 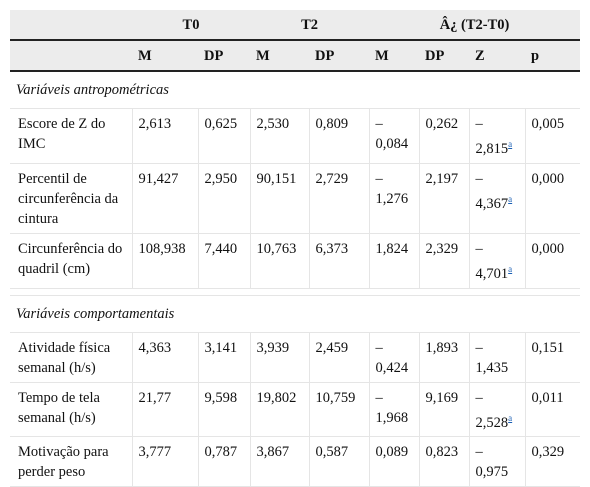 I want to click on variable-name: Escore de Z do IMC, so click(x=71, y=136).